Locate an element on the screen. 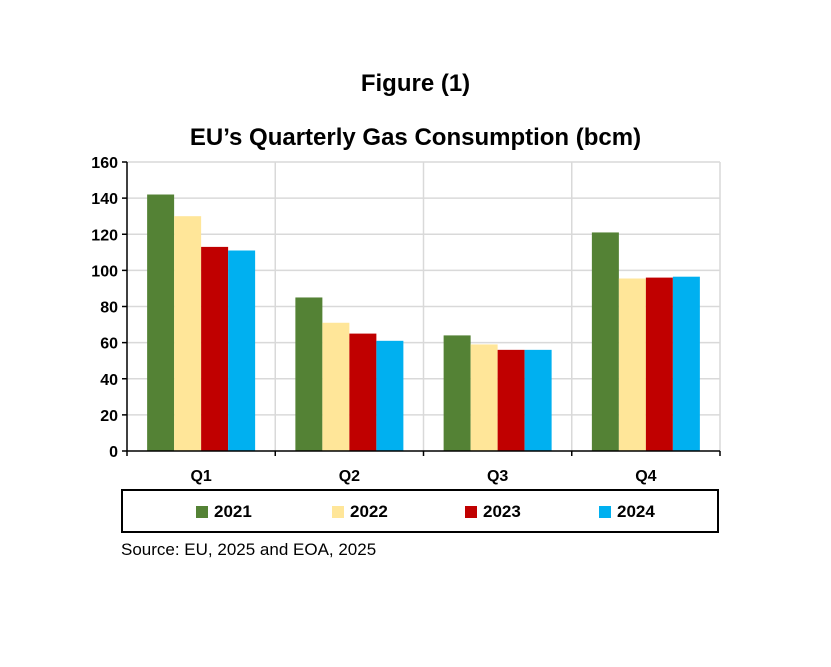  y-tick-label: 80 is located at coordinates (109, 308).